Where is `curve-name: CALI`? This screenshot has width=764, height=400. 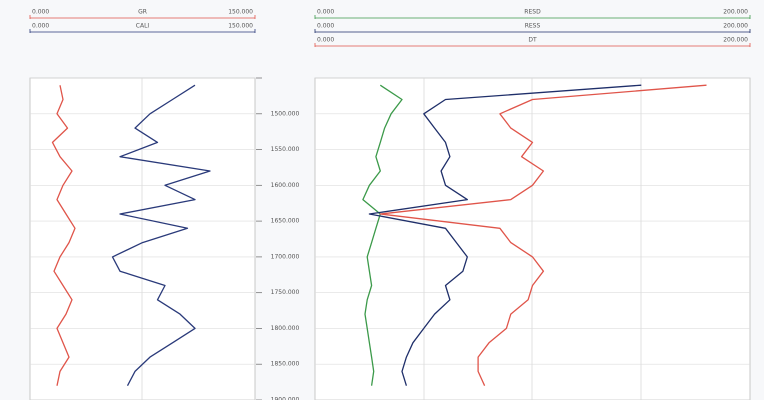 curve-name: CALI is located at coordinates (143, 26).